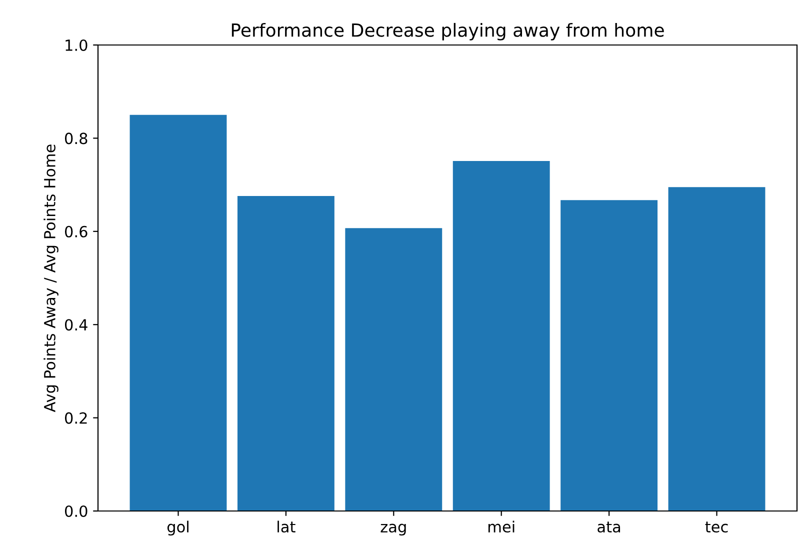  Describe the element at coordinates (51, 278) in the screenshot. I see `y-axis-title: Avg Points Away / Avg Points Home` at that location.